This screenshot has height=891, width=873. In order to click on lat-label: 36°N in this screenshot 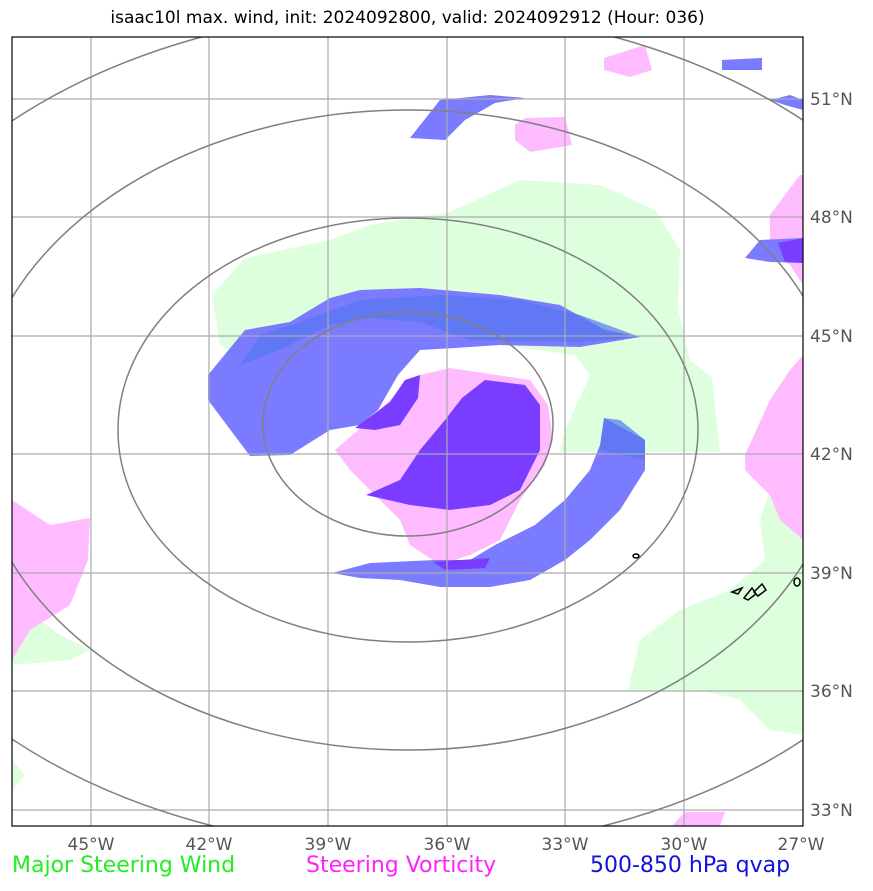, I will do `click(831, 692)`.